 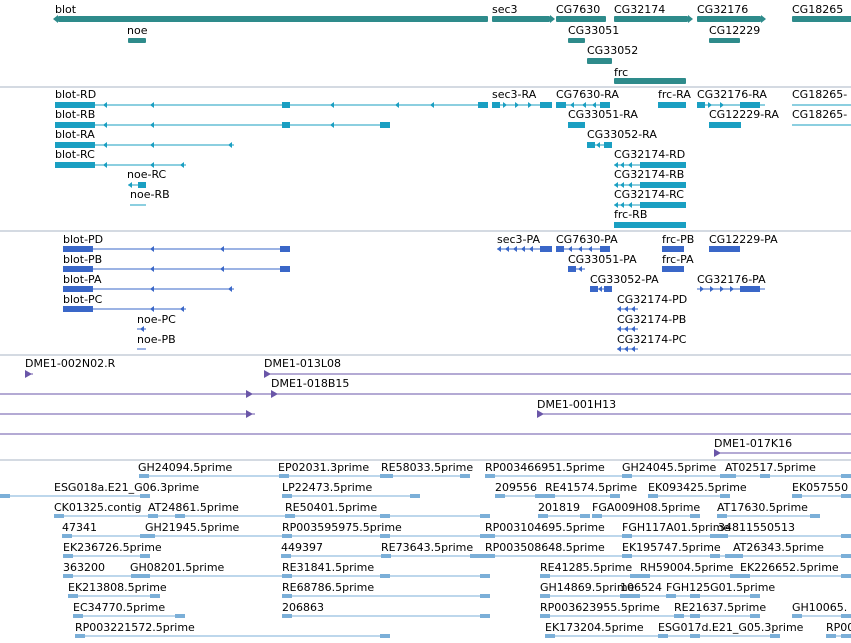 I want to click on transcript-cg32174-rb: CG32174-RB, so click(x=650, y=178).